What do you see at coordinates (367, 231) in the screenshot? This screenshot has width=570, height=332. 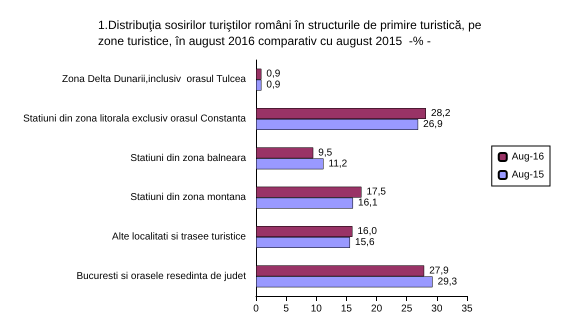 I see `data-label: 16,0` at bounding box center [367, 231].